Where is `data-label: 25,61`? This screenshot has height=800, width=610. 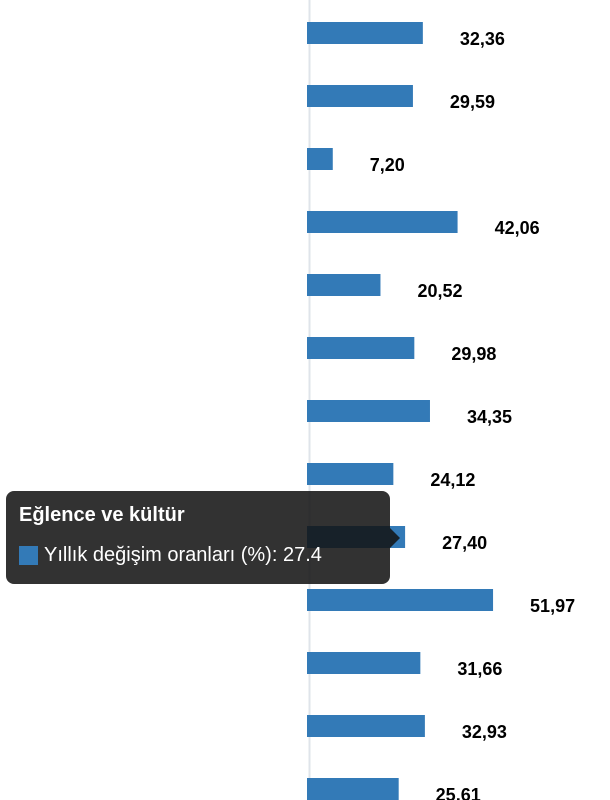 data-label: 25,61 is located at coordinates (458, 792).